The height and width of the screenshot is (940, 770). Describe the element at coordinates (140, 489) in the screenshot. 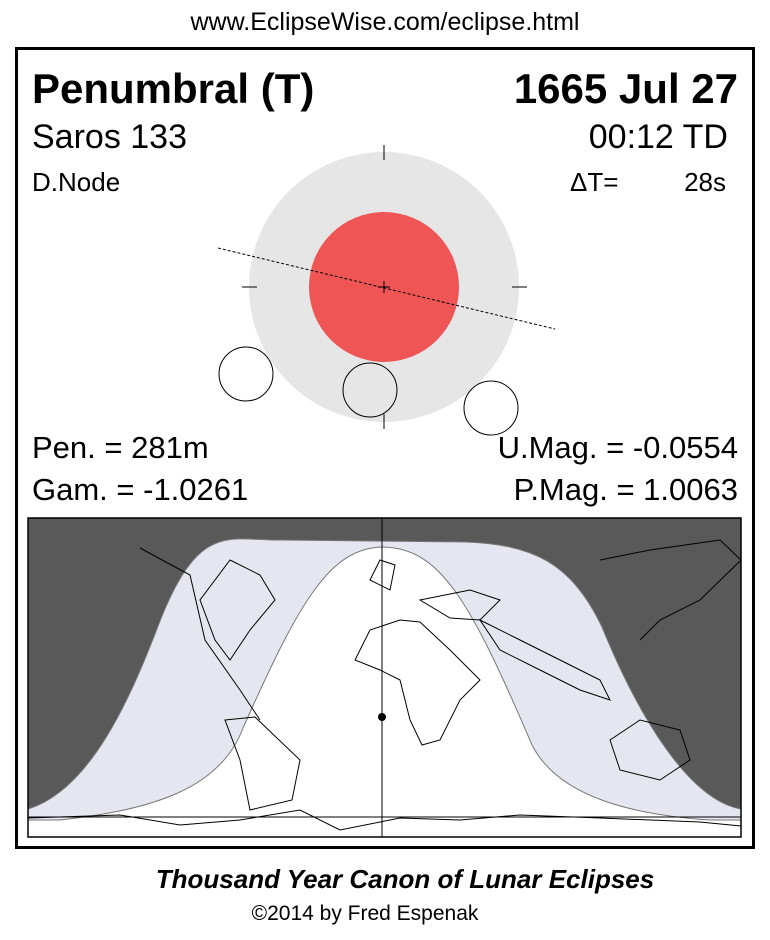

I see `gamma: Gam. = -1.0261` at that location.